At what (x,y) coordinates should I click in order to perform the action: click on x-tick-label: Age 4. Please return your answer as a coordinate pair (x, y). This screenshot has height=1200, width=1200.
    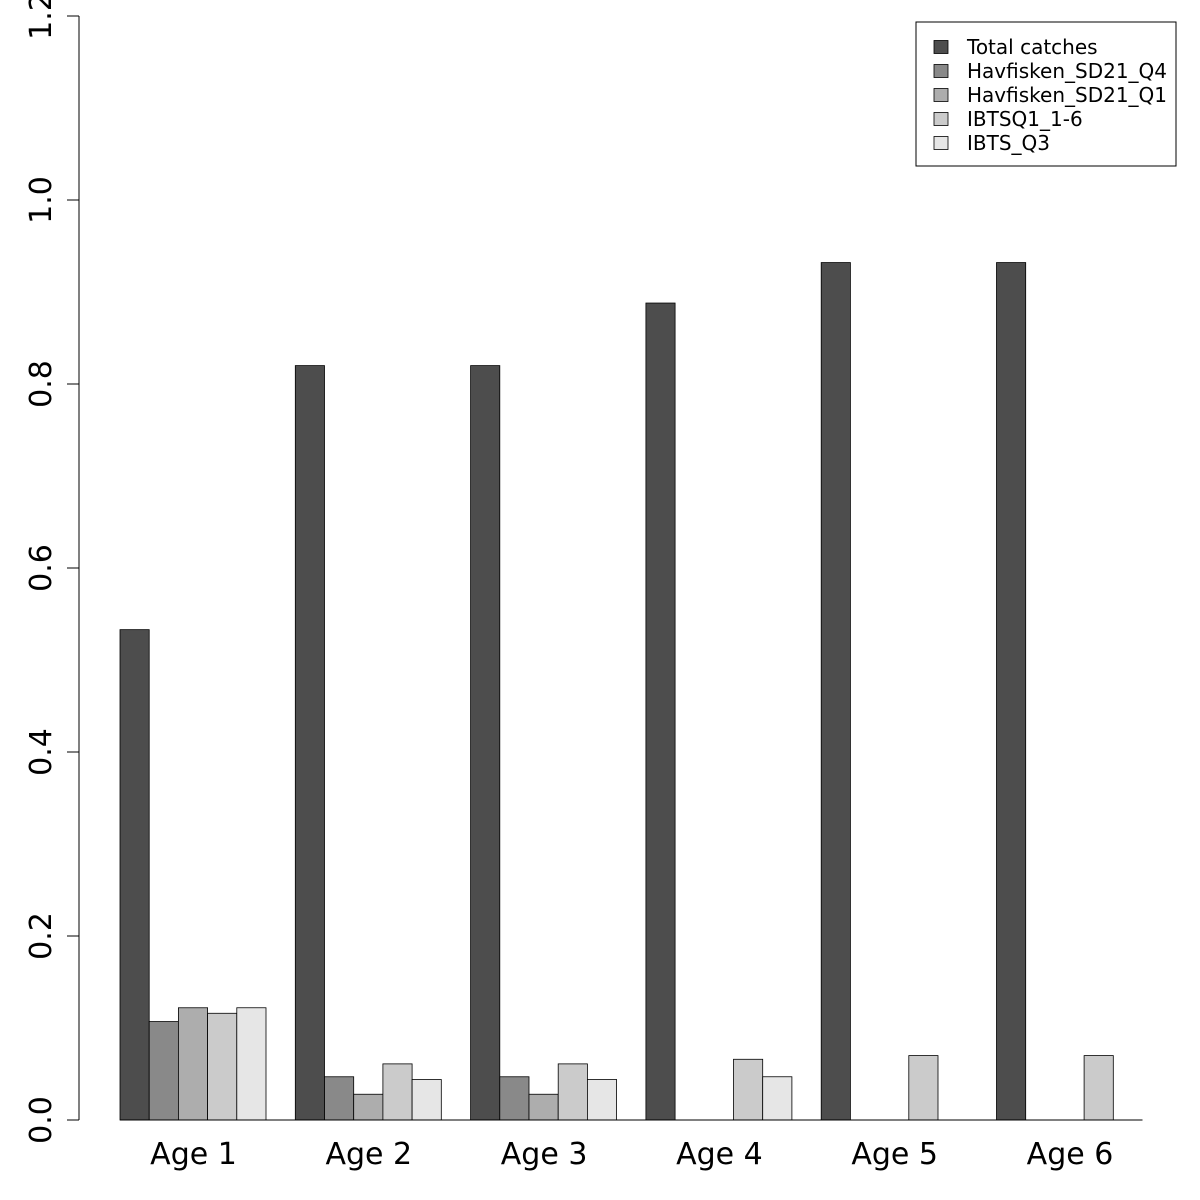
    Looking at the image, I should click on (719, 1154).